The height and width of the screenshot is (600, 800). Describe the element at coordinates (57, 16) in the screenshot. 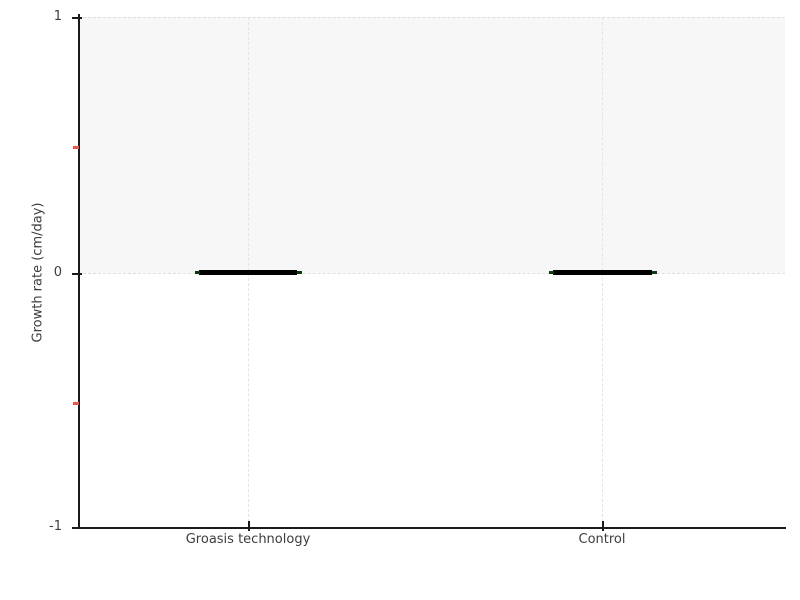

I see `y-tick-label-1: 1` at that location.